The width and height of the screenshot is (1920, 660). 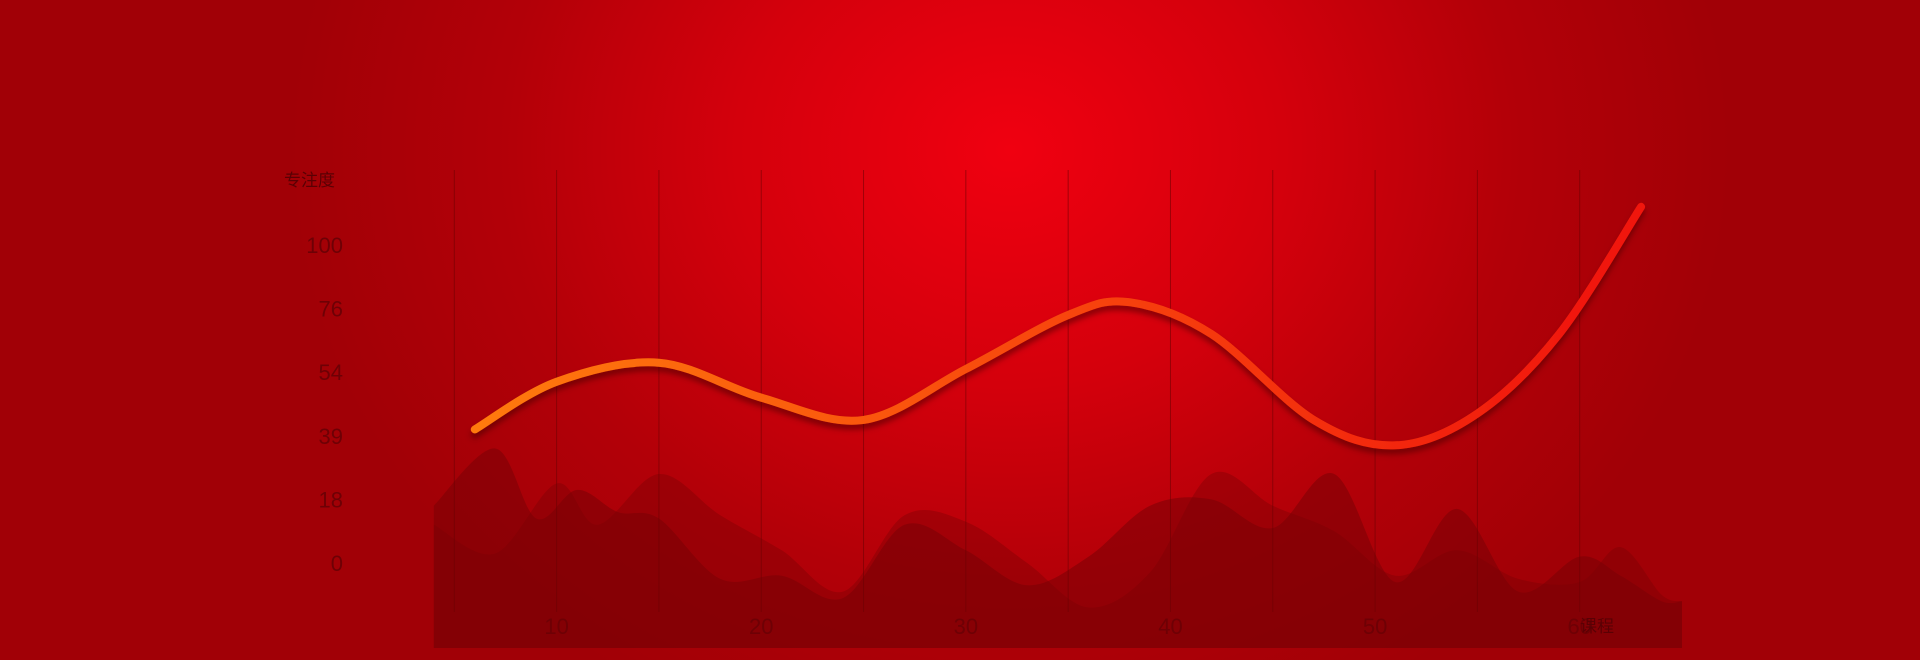 I want to click on x-tick-label: 10, so click(x=556, y=626).